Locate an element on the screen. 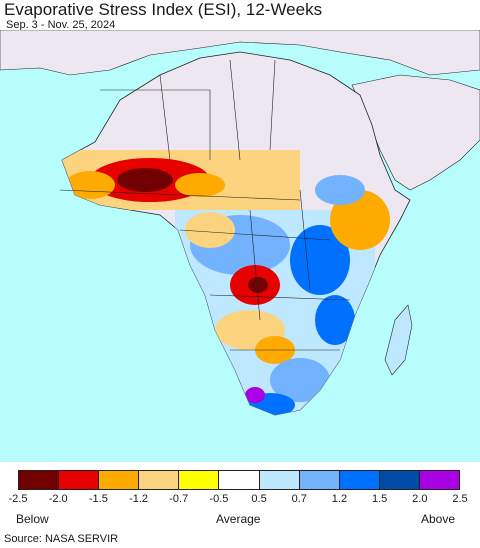 This screenshot has height=548, width=480. source-credit: Source: NASA SERVIR is located at coordinates (61, 539).